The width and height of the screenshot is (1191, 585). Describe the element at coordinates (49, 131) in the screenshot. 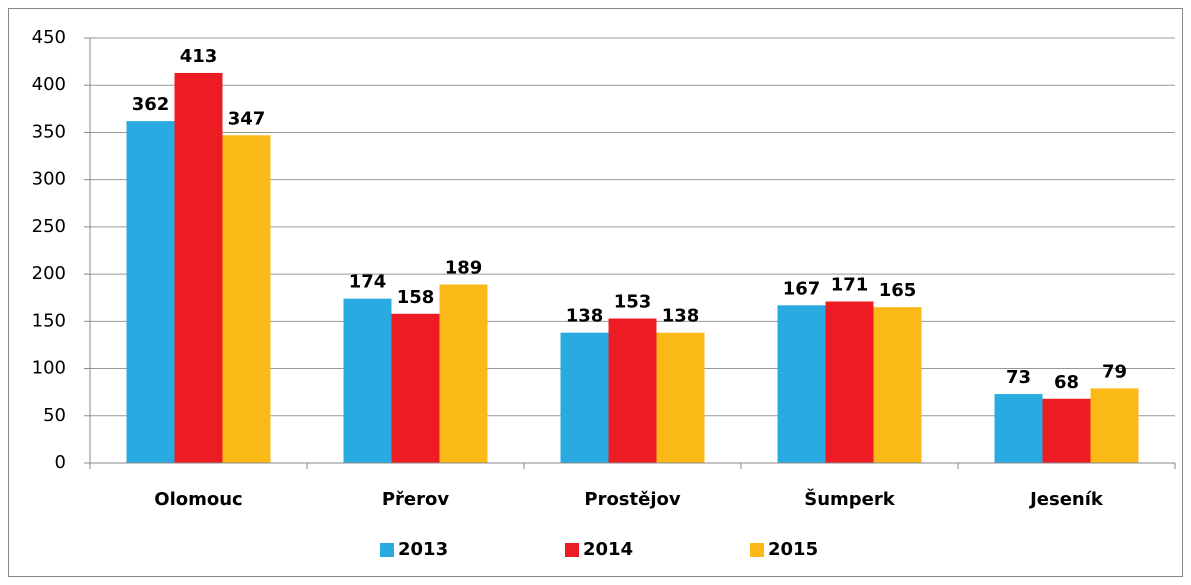

I see `y-tick-label: 350` at that location.